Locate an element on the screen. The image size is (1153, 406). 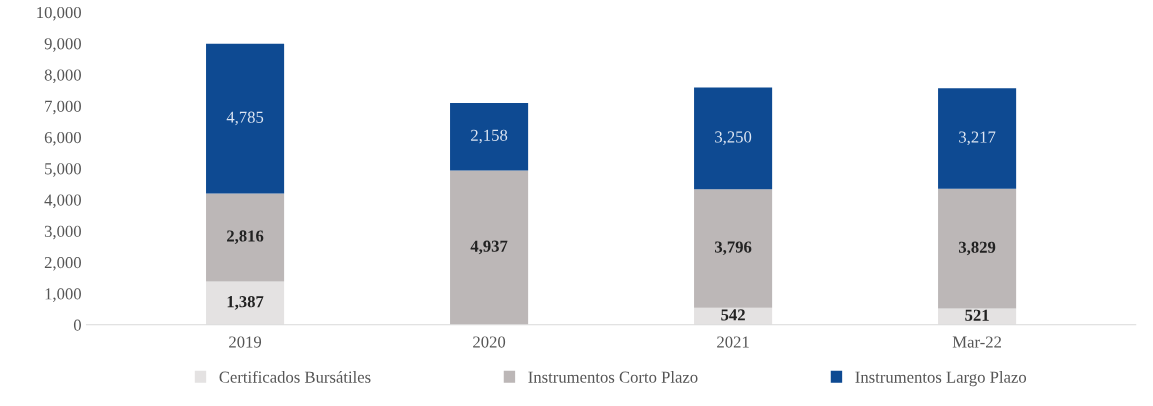
y-tick-label: 2,000 is located at coordinates (62, 263).